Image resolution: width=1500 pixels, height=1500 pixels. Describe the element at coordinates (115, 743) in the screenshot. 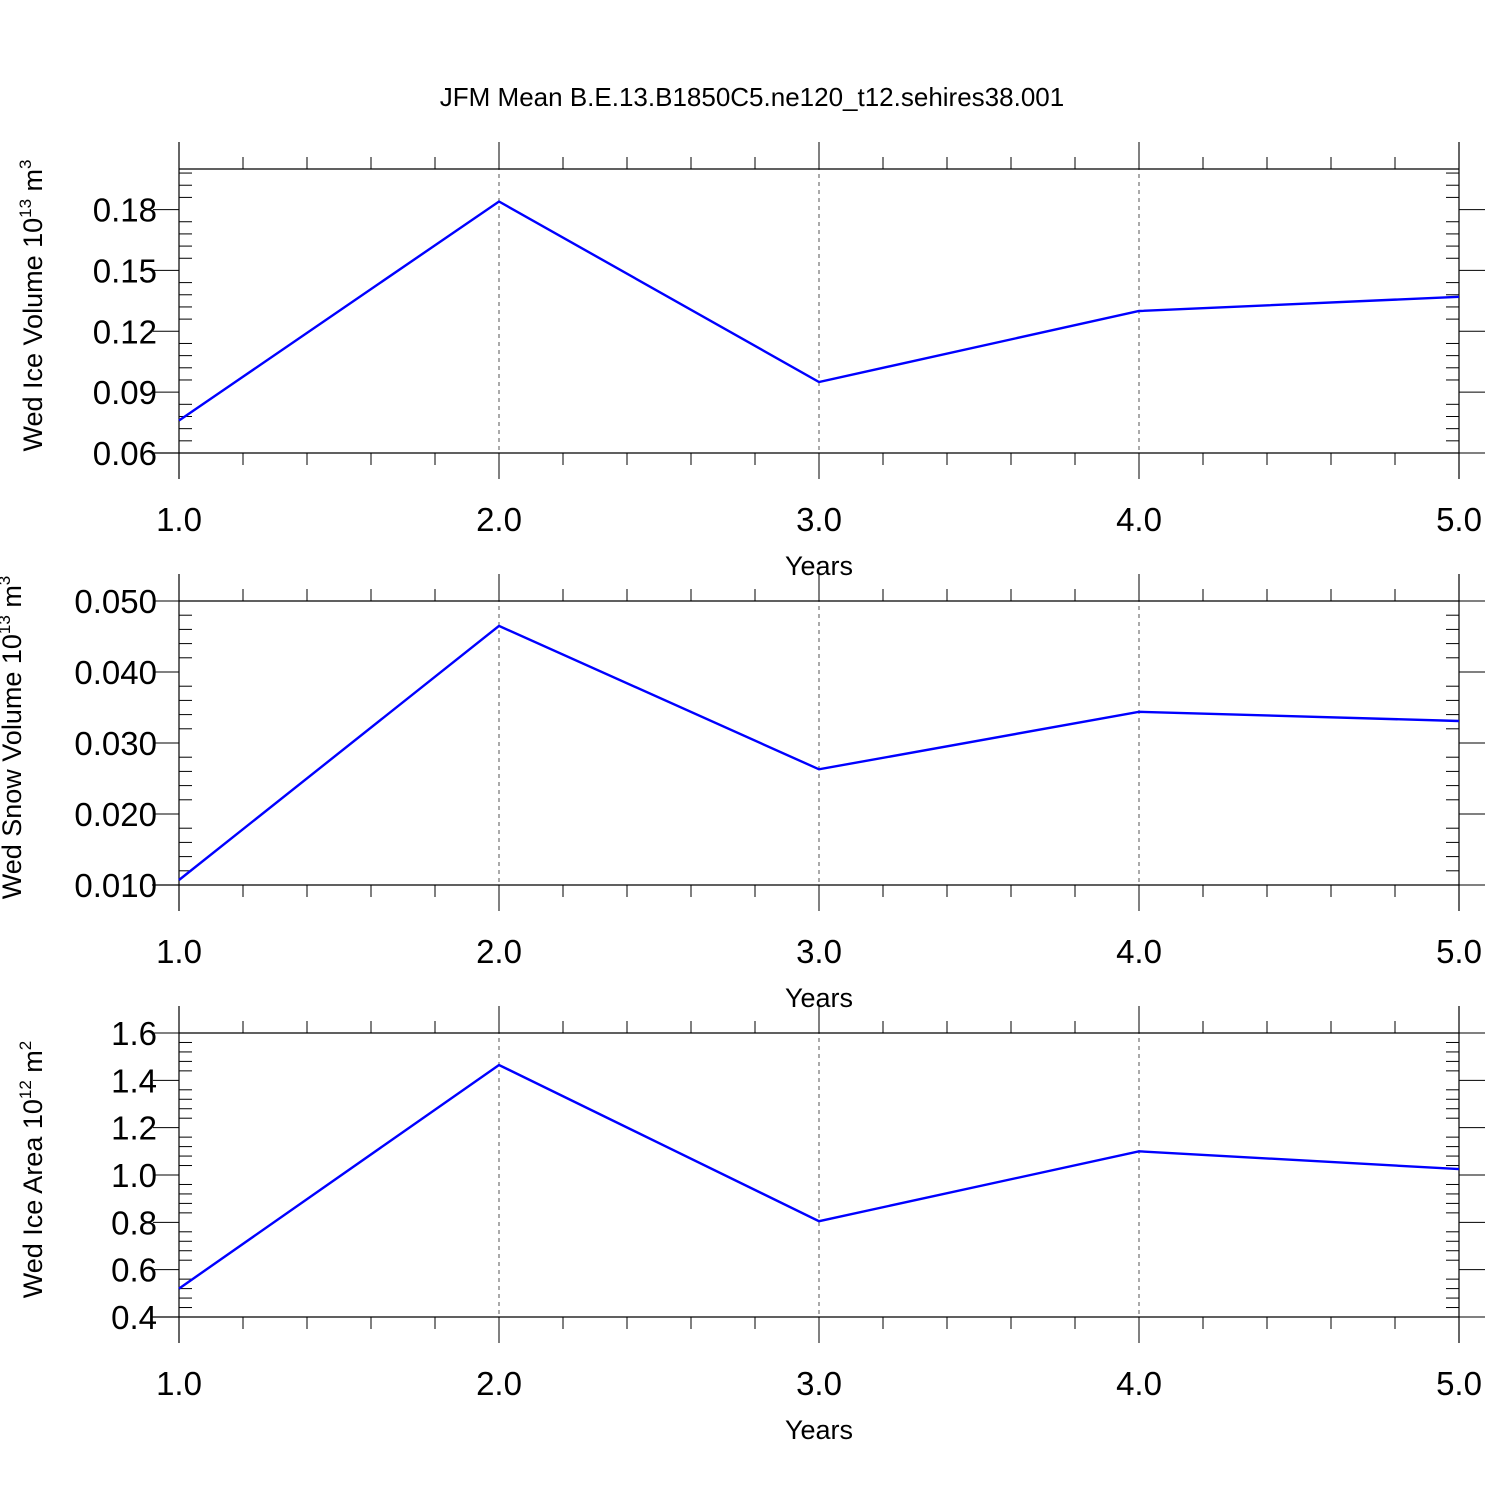

I see `y-tick-label: 0.030` at that location.